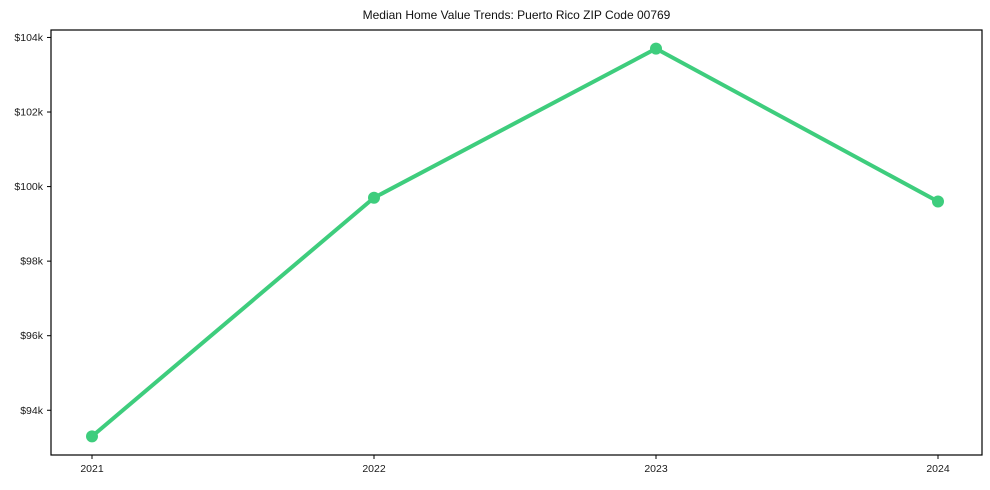 This screenshot has width=990, height=490. What do you see at coordinates (32, 411) in the screenshot?
I see `y-axis-tick-label: $94k` at bounding box center [32, 411].